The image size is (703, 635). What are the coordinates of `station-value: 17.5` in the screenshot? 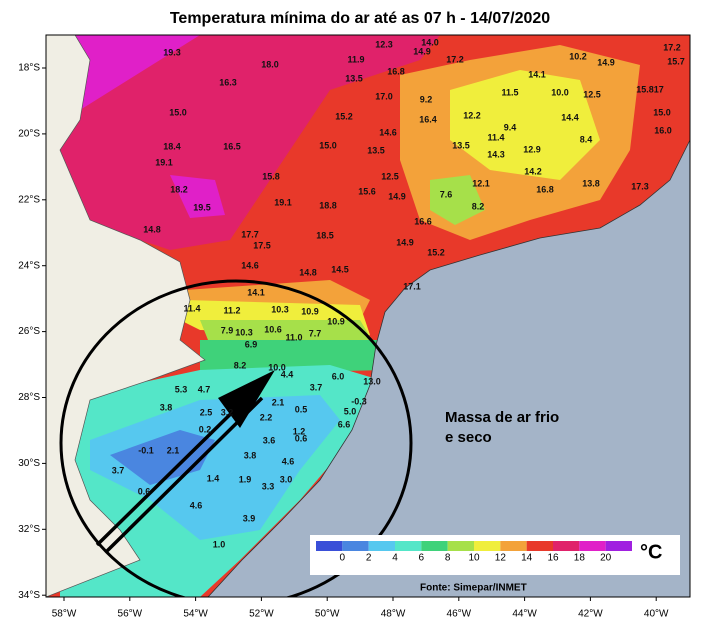 It's located at (262, 245).